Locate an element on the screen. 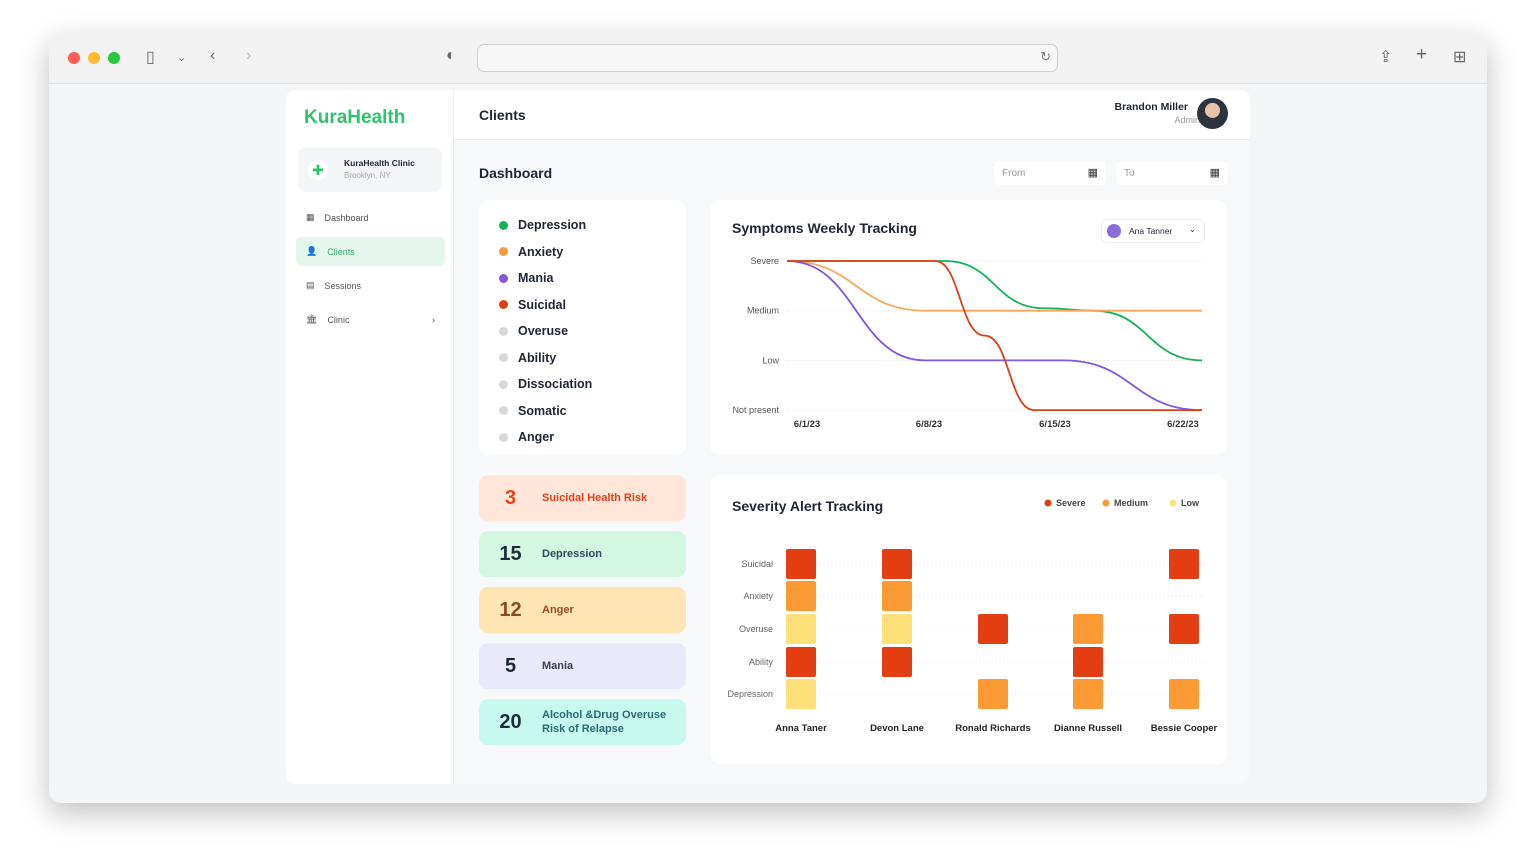 This screenshot has width=1536, height=868. y-tick-label: Medium is located at coordinates (763, 311).